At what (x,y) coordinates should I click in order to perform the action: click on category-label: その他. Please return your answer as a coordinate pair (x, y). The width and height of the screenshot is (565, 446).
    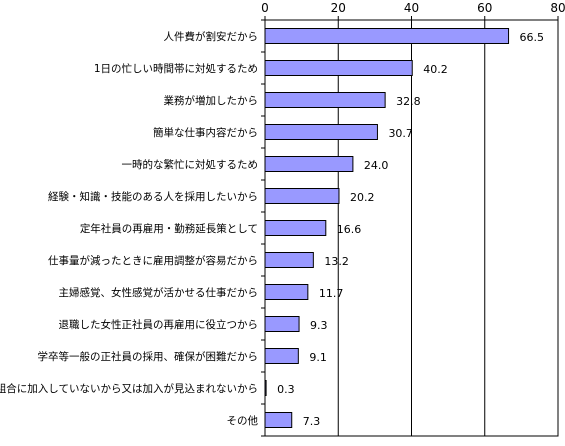
    Looking at the image, I should click on (243, 420).